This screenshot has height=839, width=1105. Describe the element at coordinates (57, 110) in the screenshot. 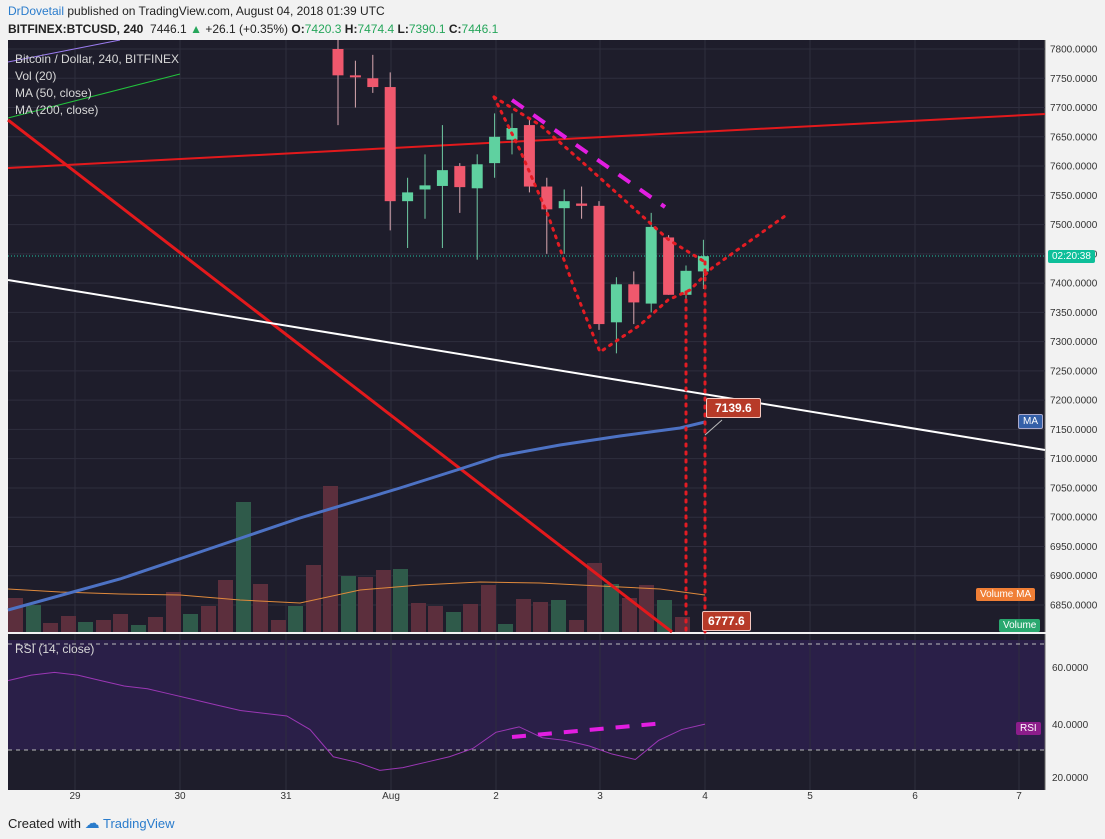

I see `legend-ma200: MA (200, close)` at that location.